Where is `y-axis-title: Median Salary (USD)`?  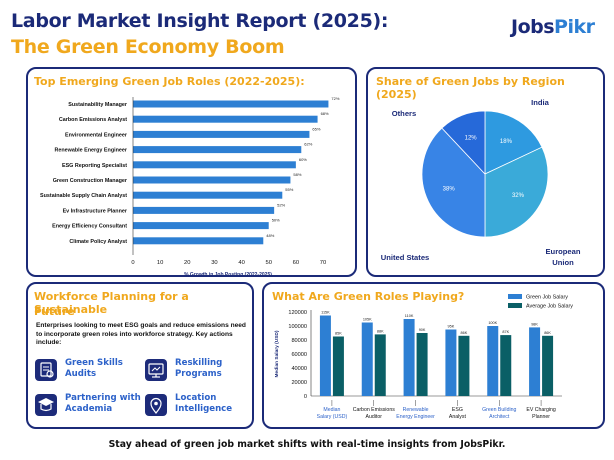 y-axis-title: Median Salary (USD) is located at coordinates (277, 353).